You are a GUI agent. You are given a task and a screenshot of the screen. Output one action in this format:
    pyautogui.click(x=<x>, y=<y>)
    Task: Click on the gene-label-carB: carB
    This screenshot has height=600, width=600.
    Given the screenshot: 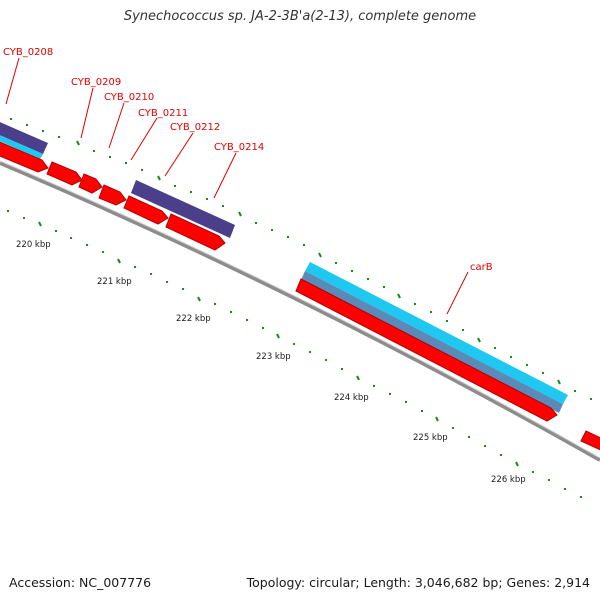 What is the action you would take?
    pyautogui.click(x=481, y=267)
    